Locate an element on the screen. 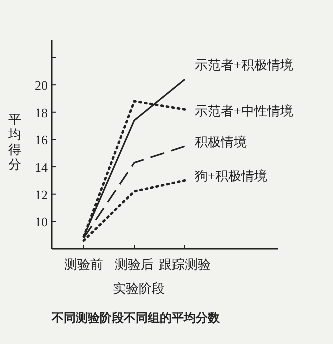 Image resolution: width=333 pixels, height=344 pixels. x-tick-label: 跟踪测验 is located at coordinates (185, 264).